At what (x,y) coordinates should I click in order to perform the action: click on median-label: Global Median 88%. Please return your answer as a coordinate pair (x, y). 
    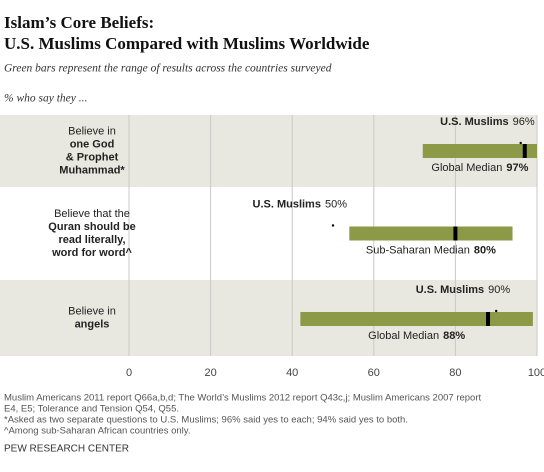
    Looking at the image, I should click on (416, 336).